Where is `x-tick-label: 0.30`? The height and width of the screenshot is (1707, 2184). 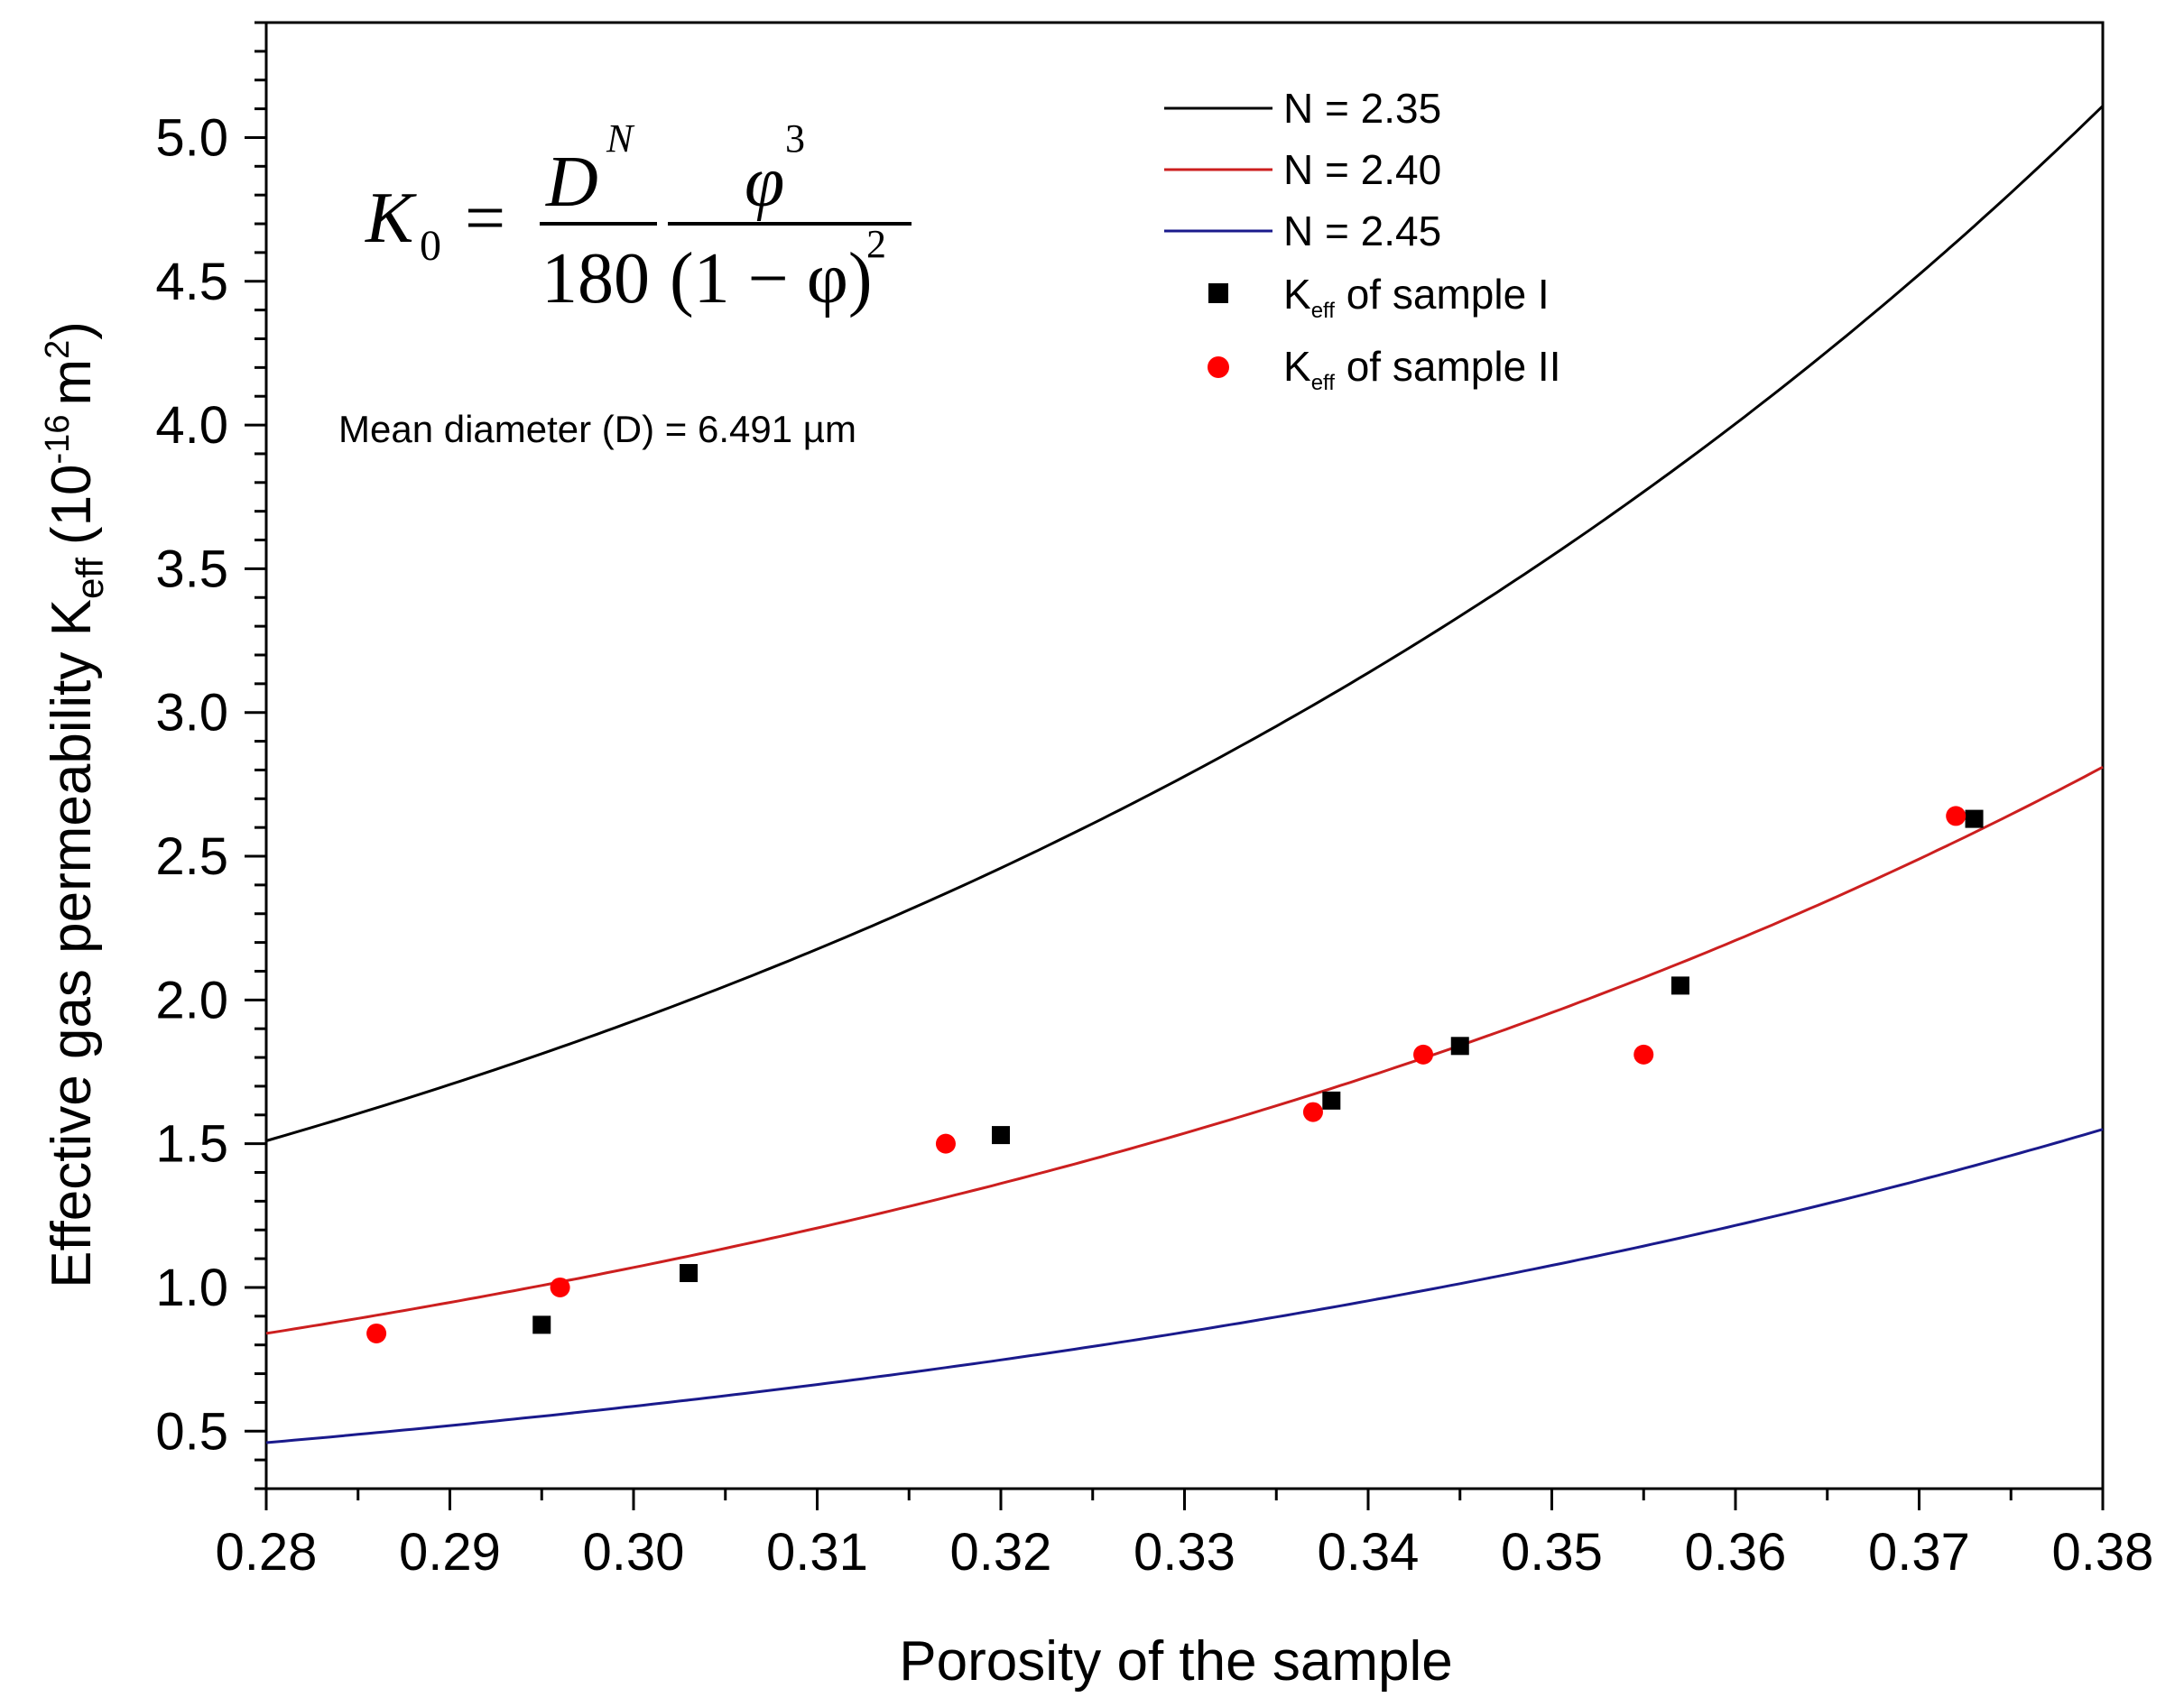 x-tick-label: 0.30 is located at coordinates (634, 1552).